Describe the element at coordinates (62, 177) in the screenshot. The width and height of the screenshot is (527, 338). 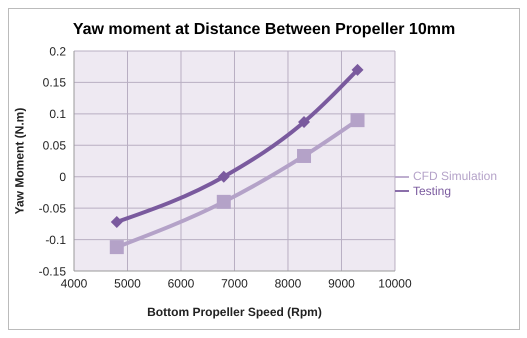
I see `y-tick-label: 0` at that location.